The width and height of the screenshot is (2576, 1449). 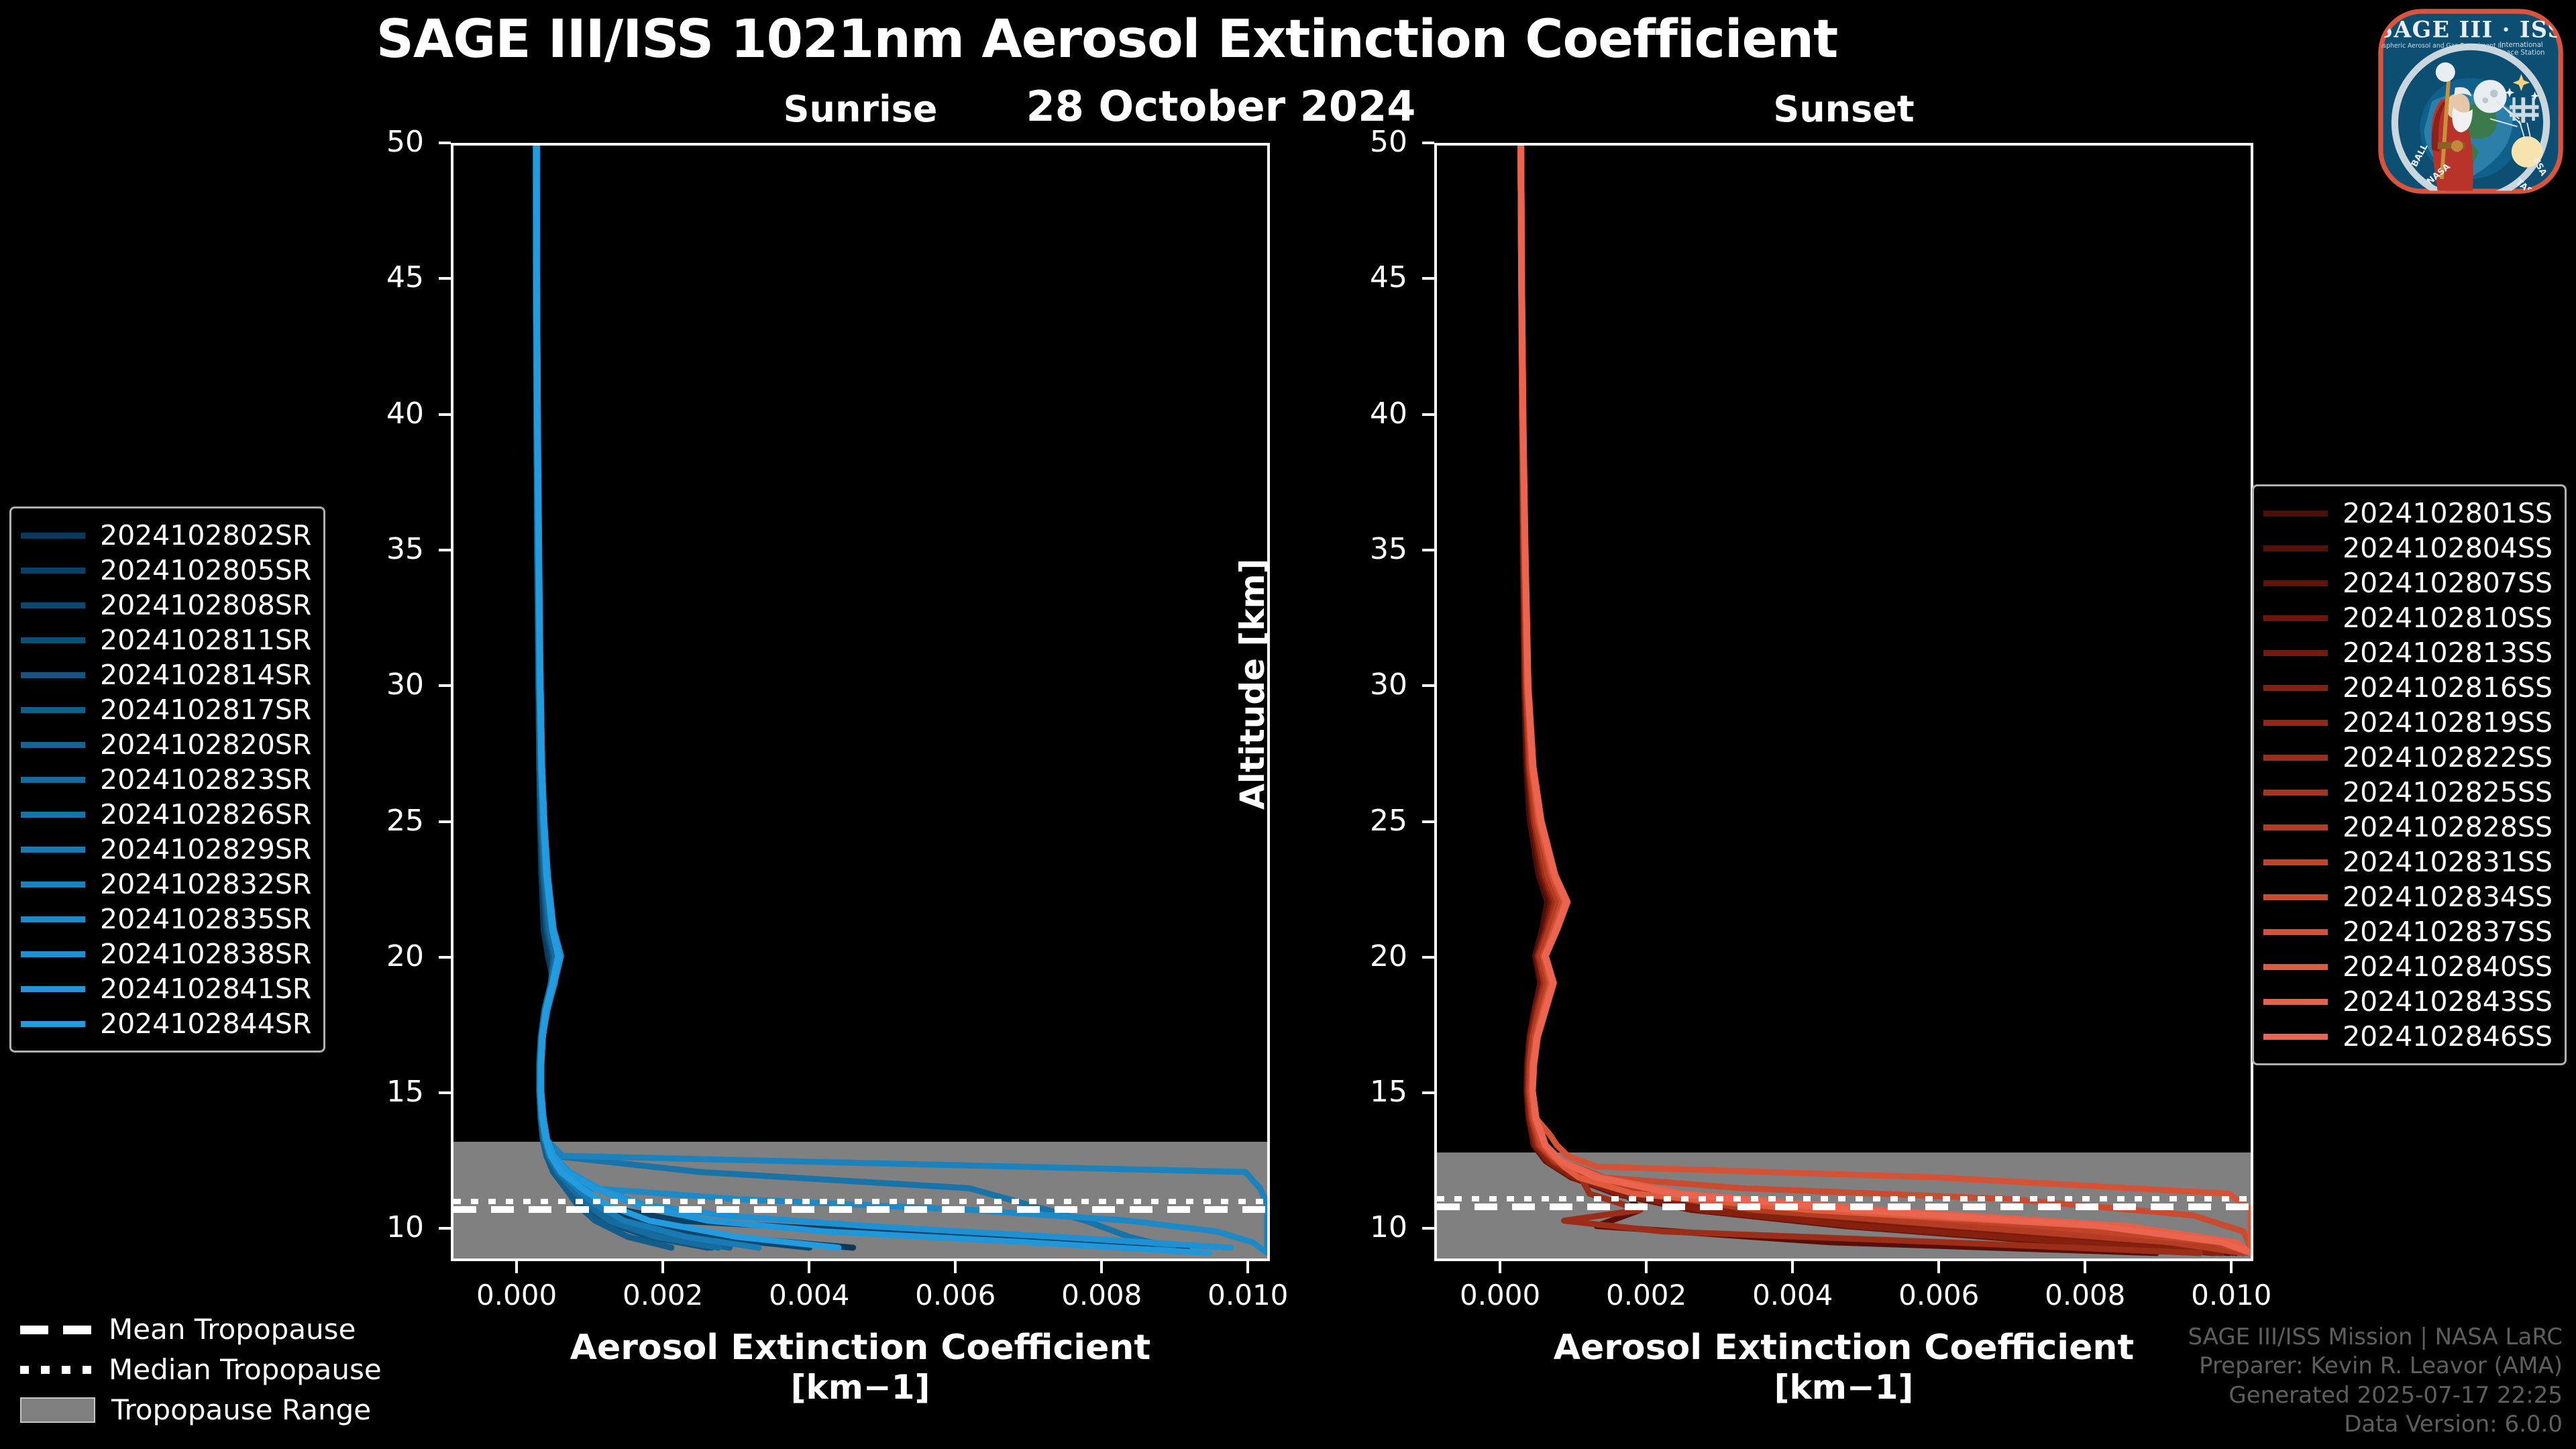 What do you see at coordinates (56, 1370) in the screenshot?
I see `dotted-line-icon` at bounding box center [56, 1370].